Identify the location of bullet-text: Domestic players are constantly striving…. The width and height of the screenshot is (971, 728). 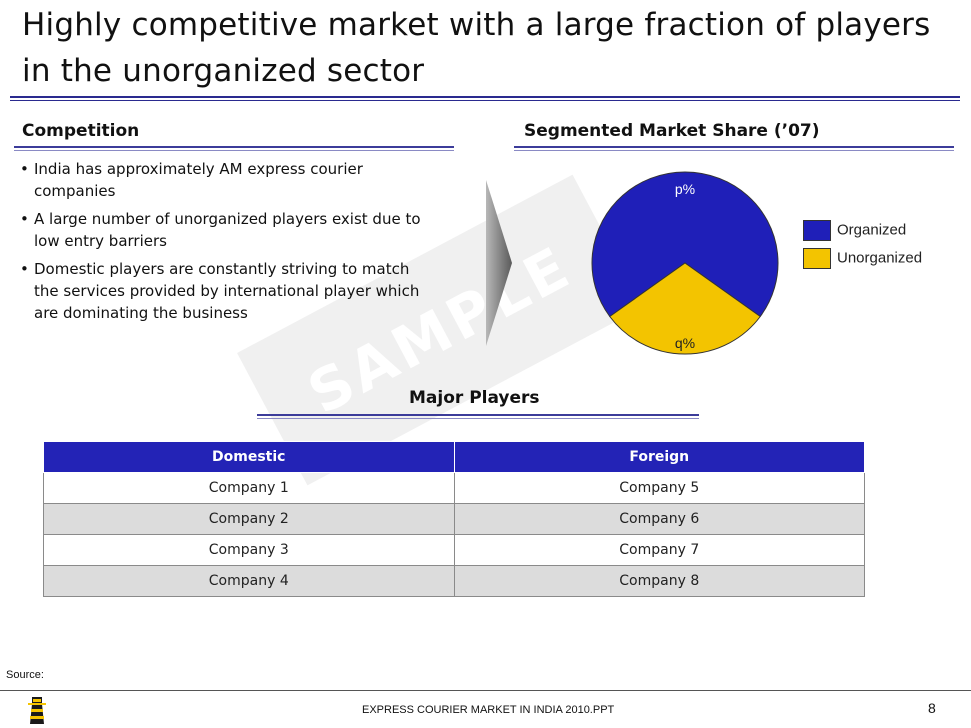
(227, 291).